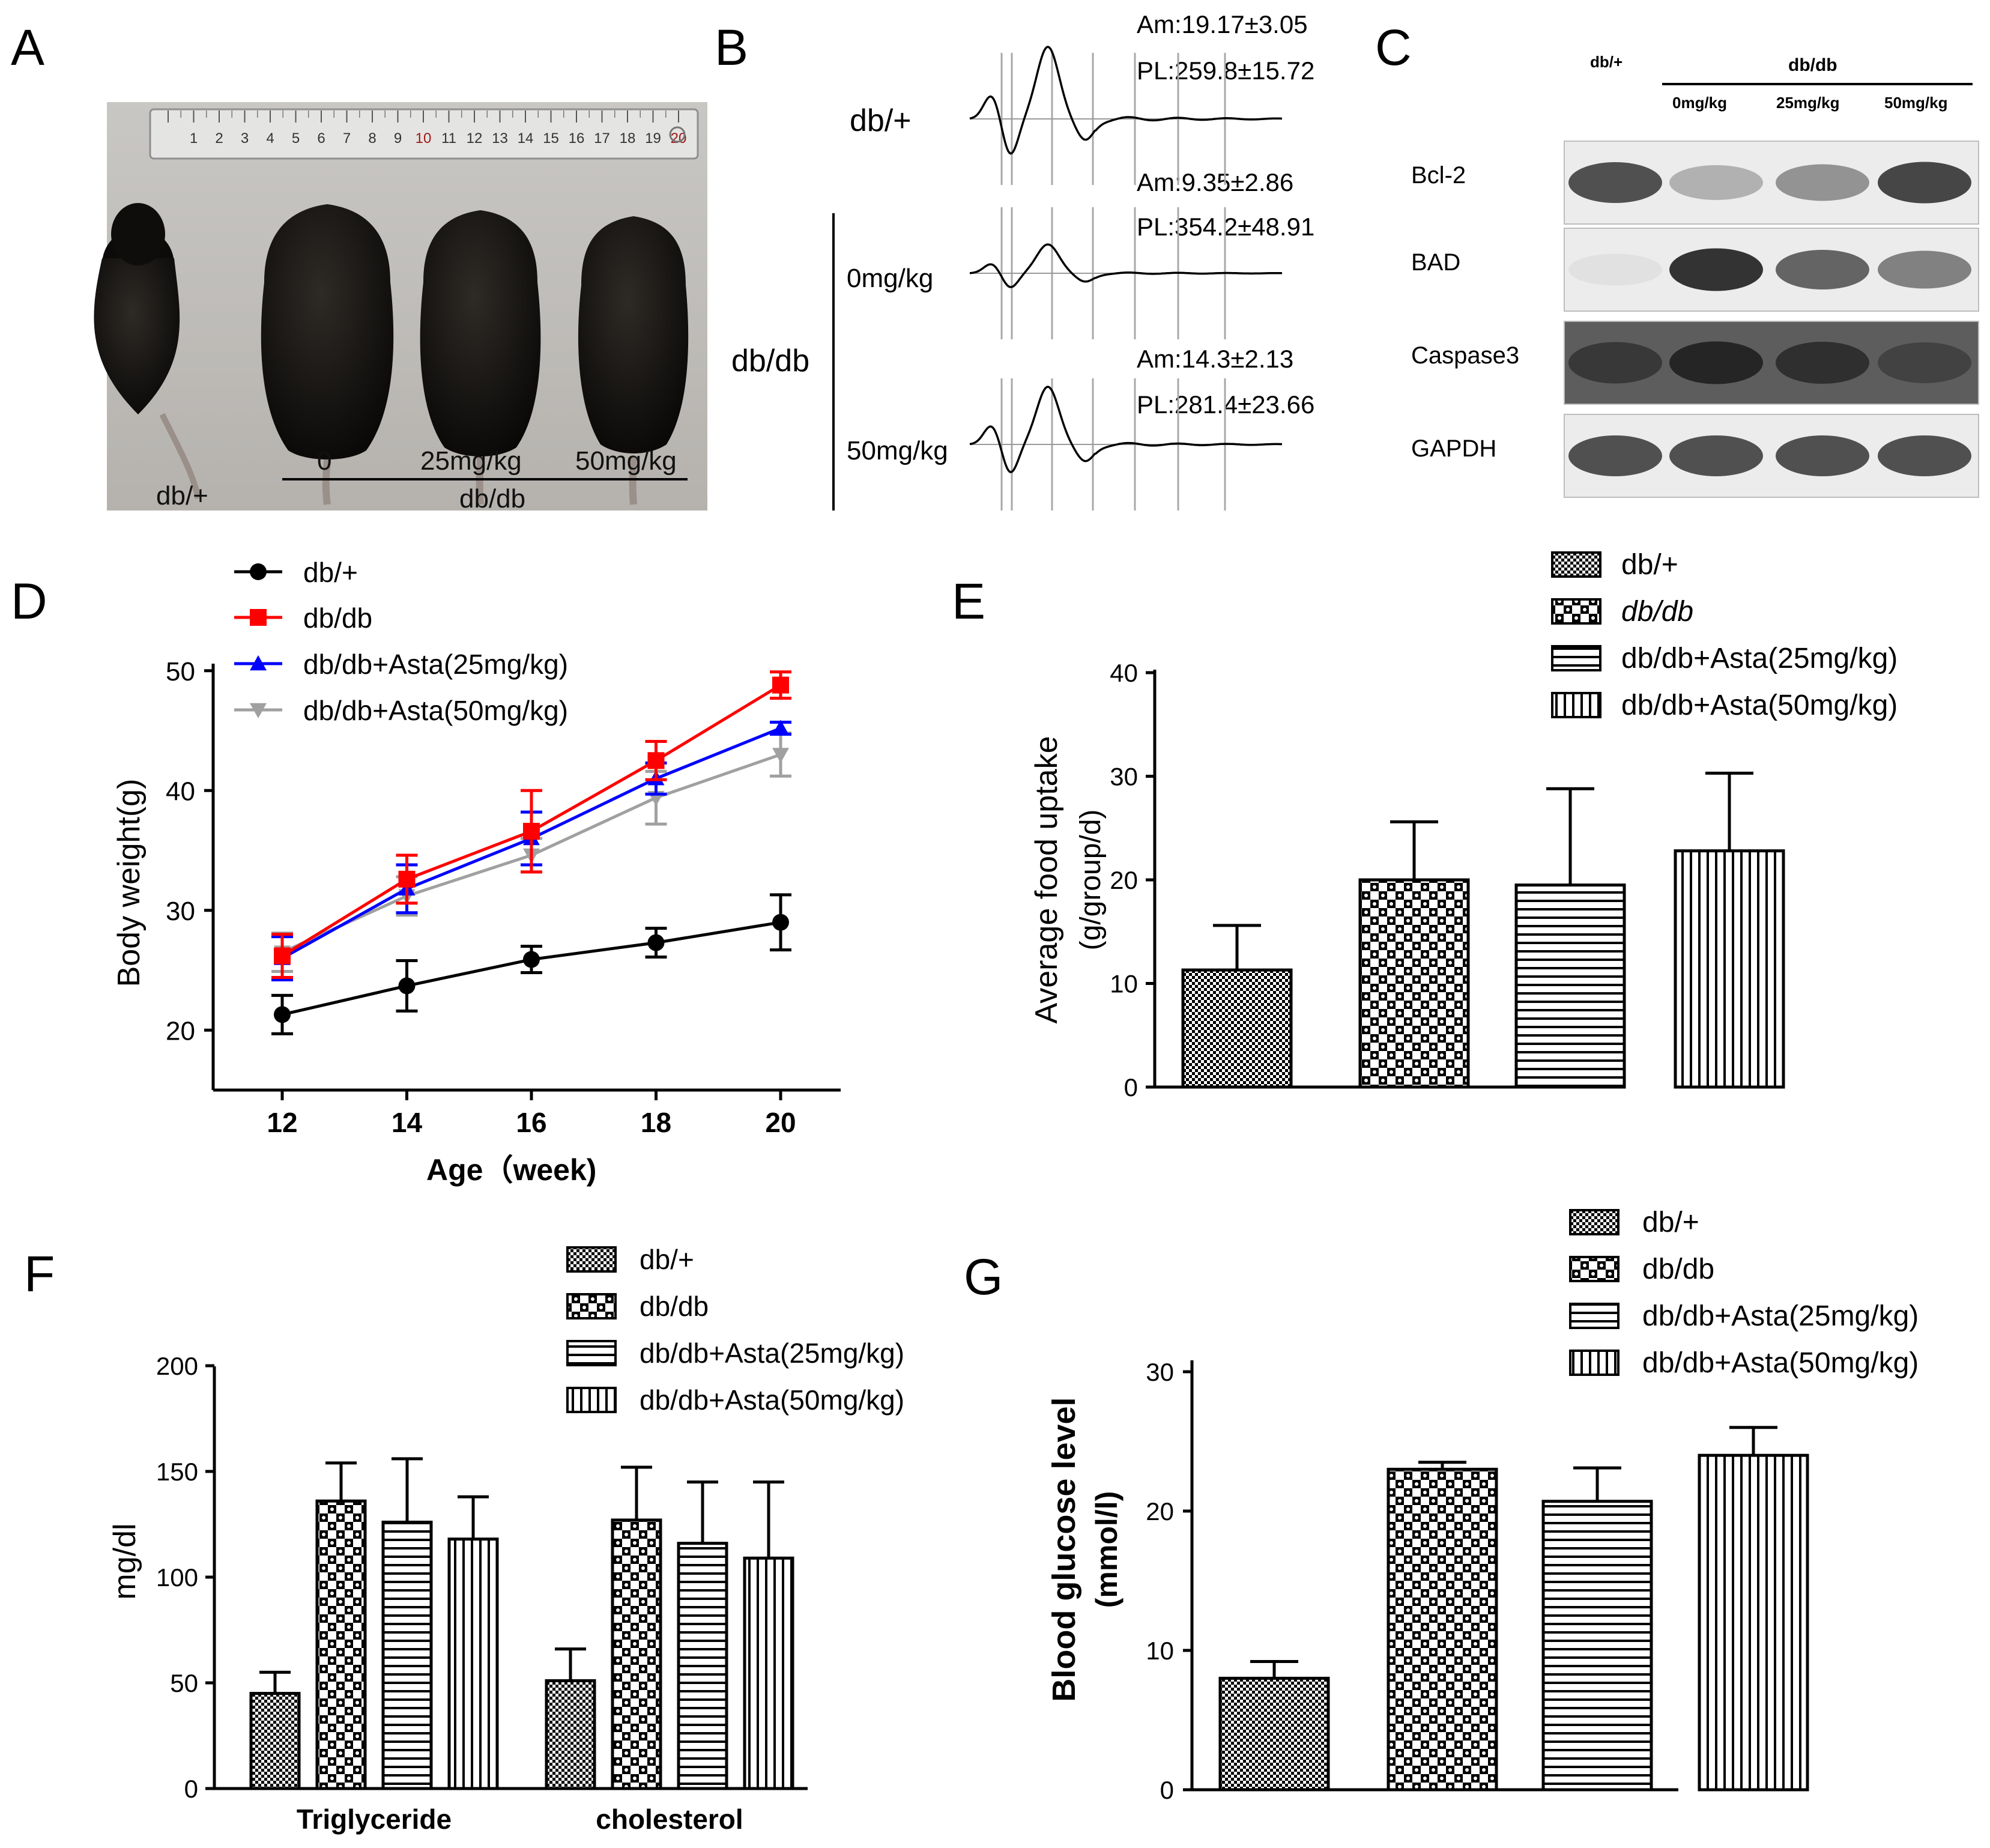 The image size is (1990, 1848). What do you see at coordinates (1124, 880) in the screenshot?
I see `e-y-tick-label: 20` at bounding box center [1124, 880].